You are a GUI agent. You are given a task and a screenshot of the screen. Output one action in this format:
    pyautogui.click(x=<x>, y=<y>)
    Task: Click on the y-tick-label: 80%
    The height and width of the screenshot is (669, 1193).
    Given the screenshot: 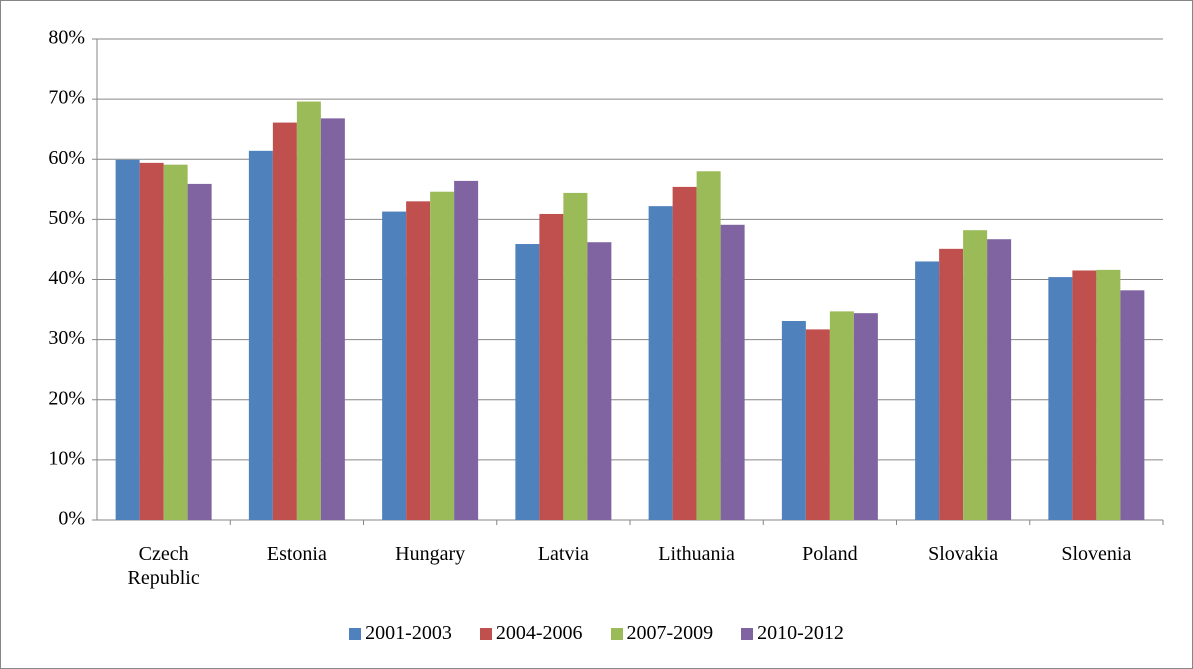 What is the action you would take?
    pyautogui.click(x=66, y=38)
    